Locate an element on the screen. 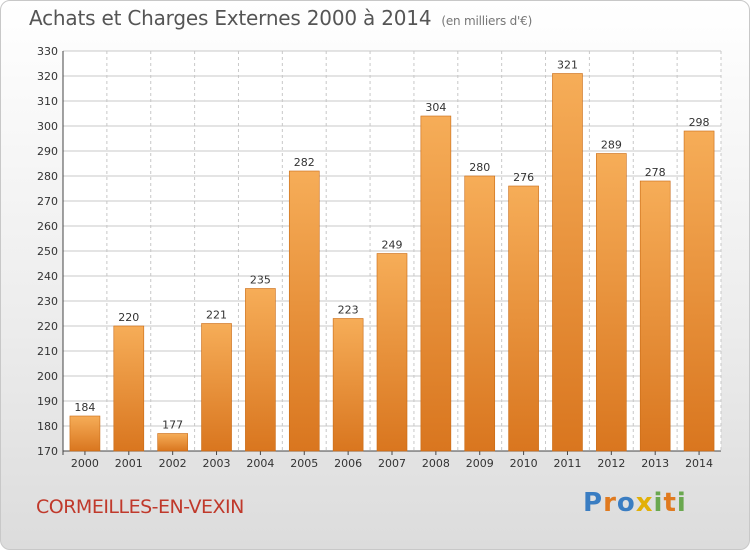 The height and width of the screenshot is (550, 750). bar-2003 is located at coordinates (216, 387).